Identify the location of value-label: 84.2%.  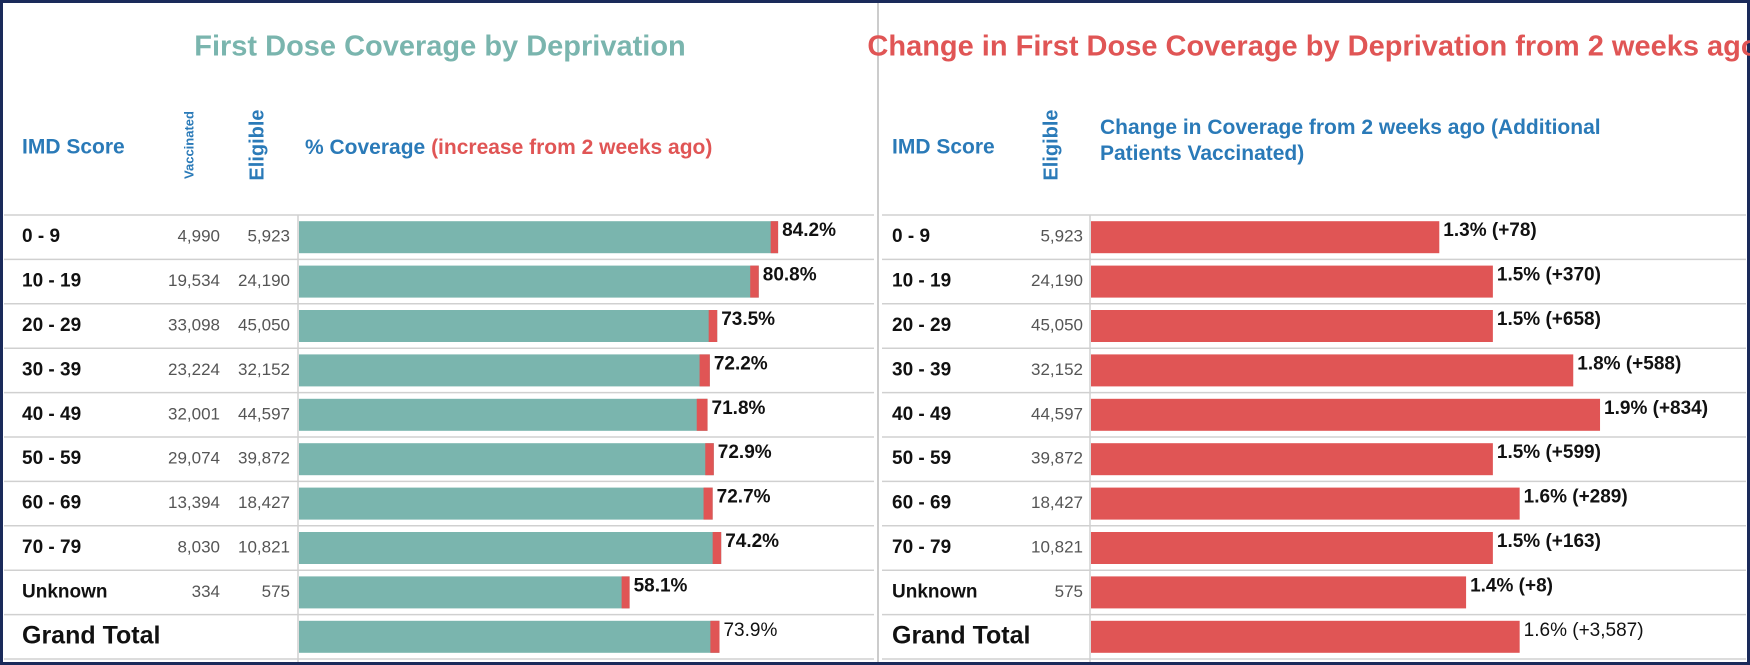
(809, 230).